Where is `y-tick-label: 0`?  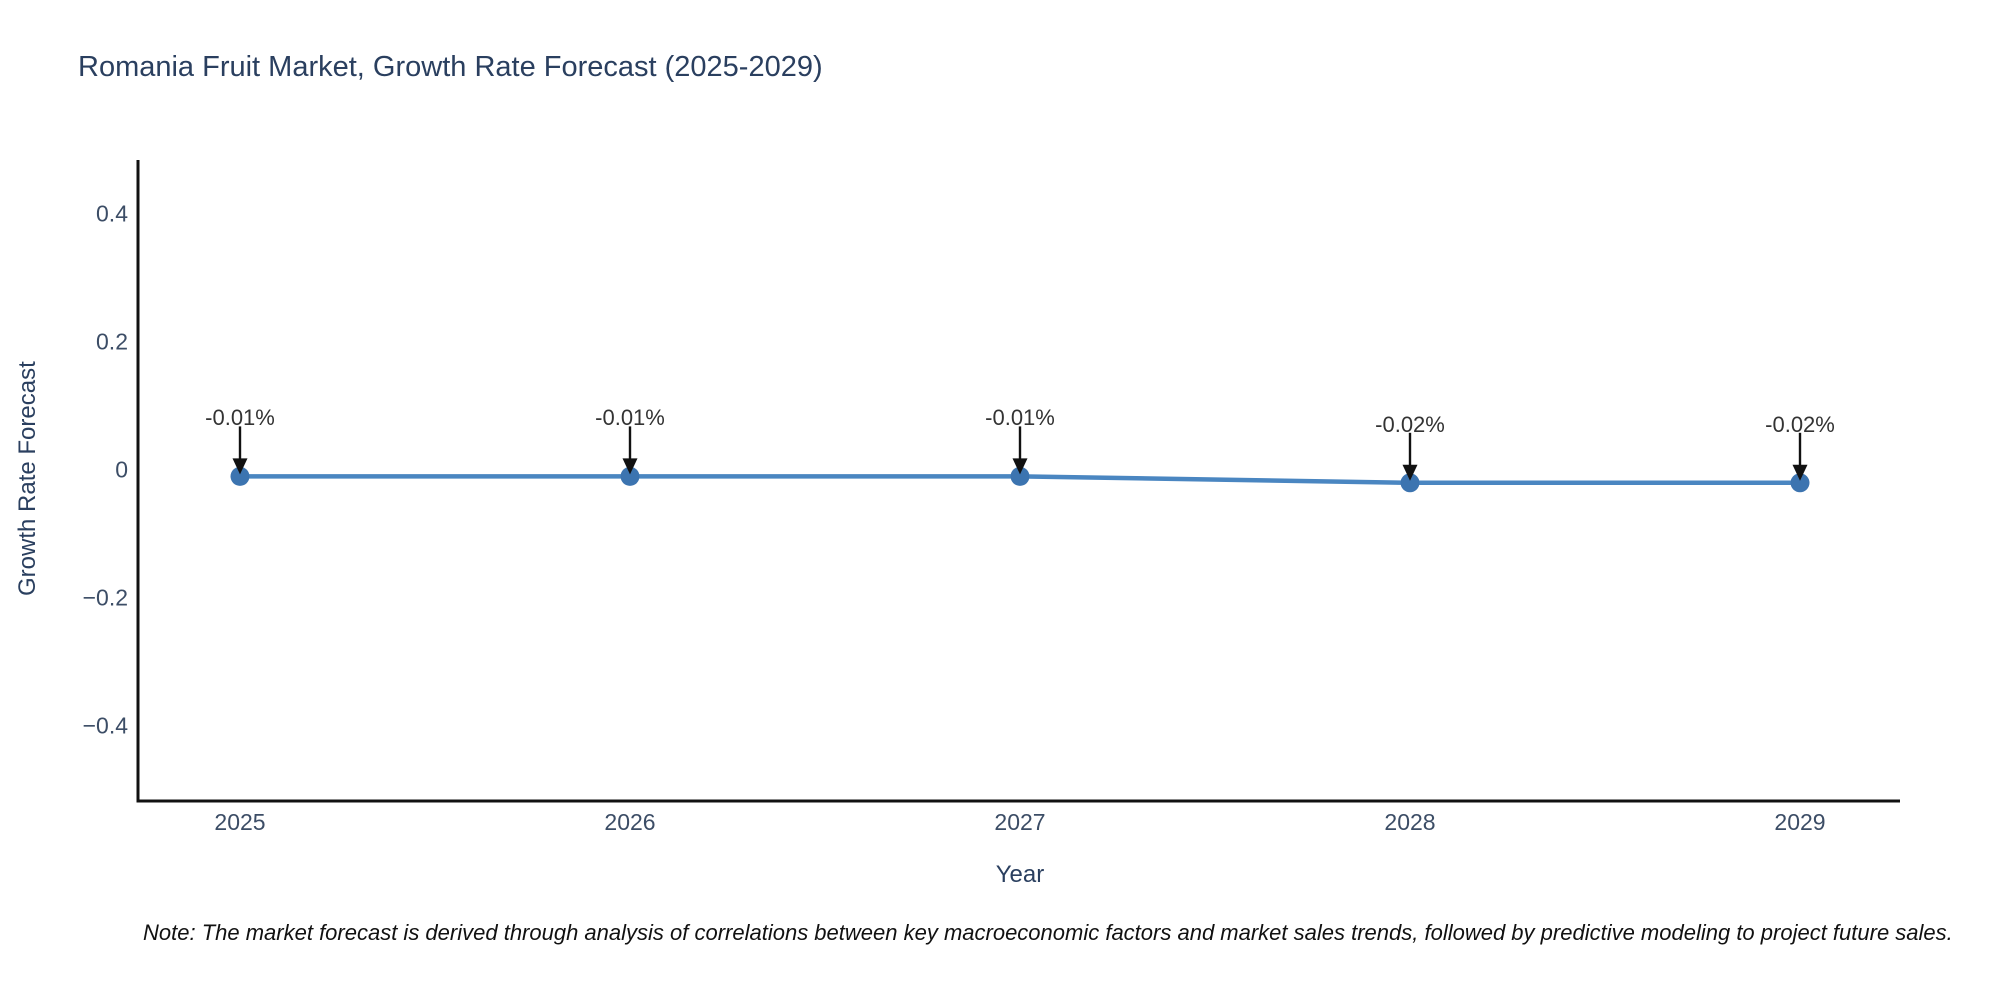 y-tick-label: 0 is located at coordinates (121, 469).